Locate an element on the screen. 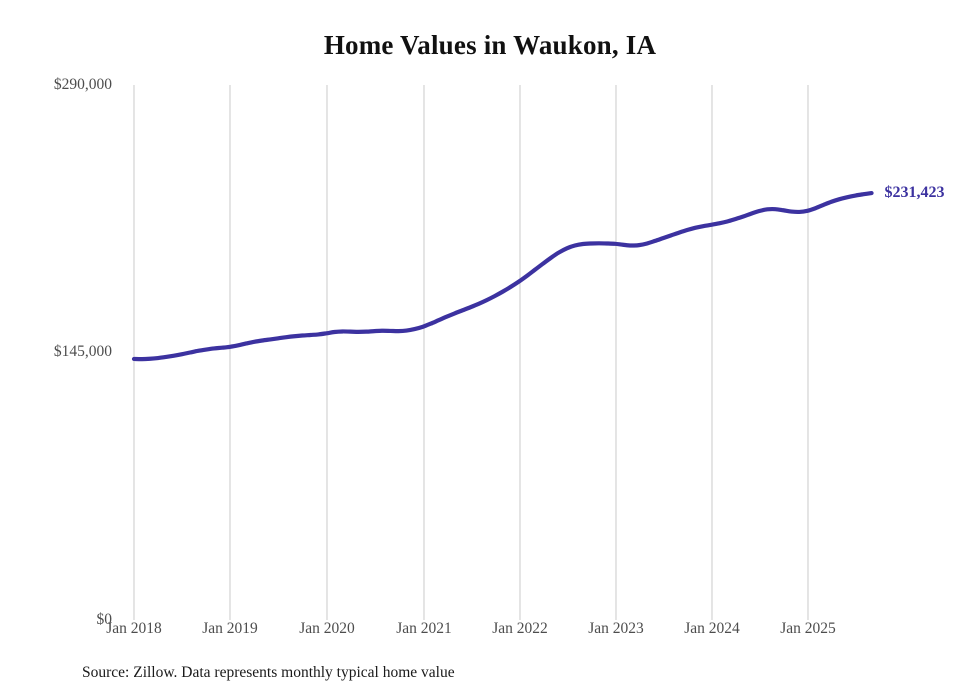 This screenshot has width=980, height=699. y-axis: $290,000 $145,000 $0 is located at coordinates (56, 349).